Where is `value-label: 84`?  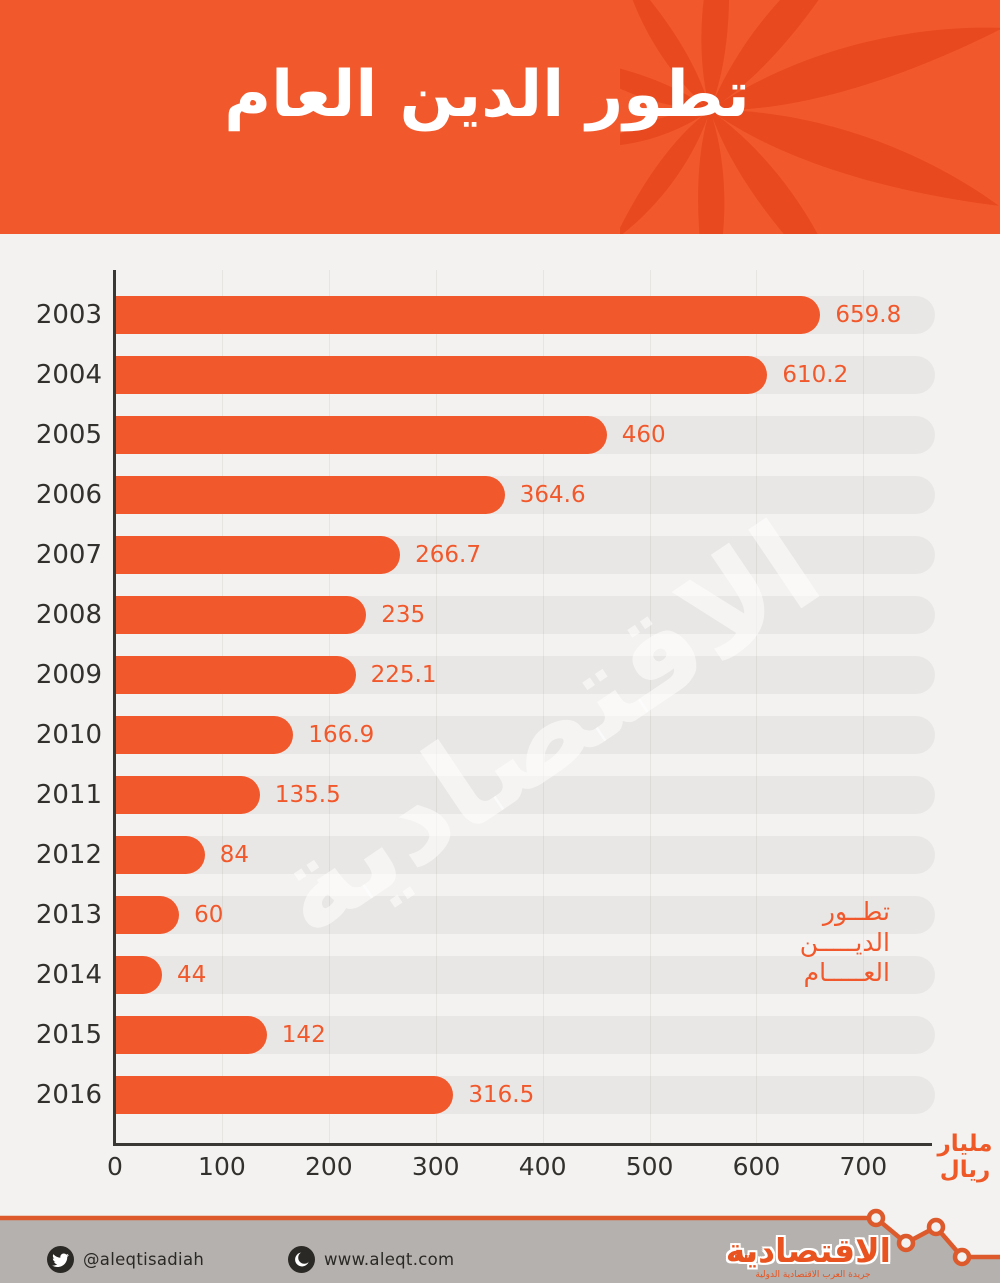 value-label: 84 is located at coordinates (234, 855).